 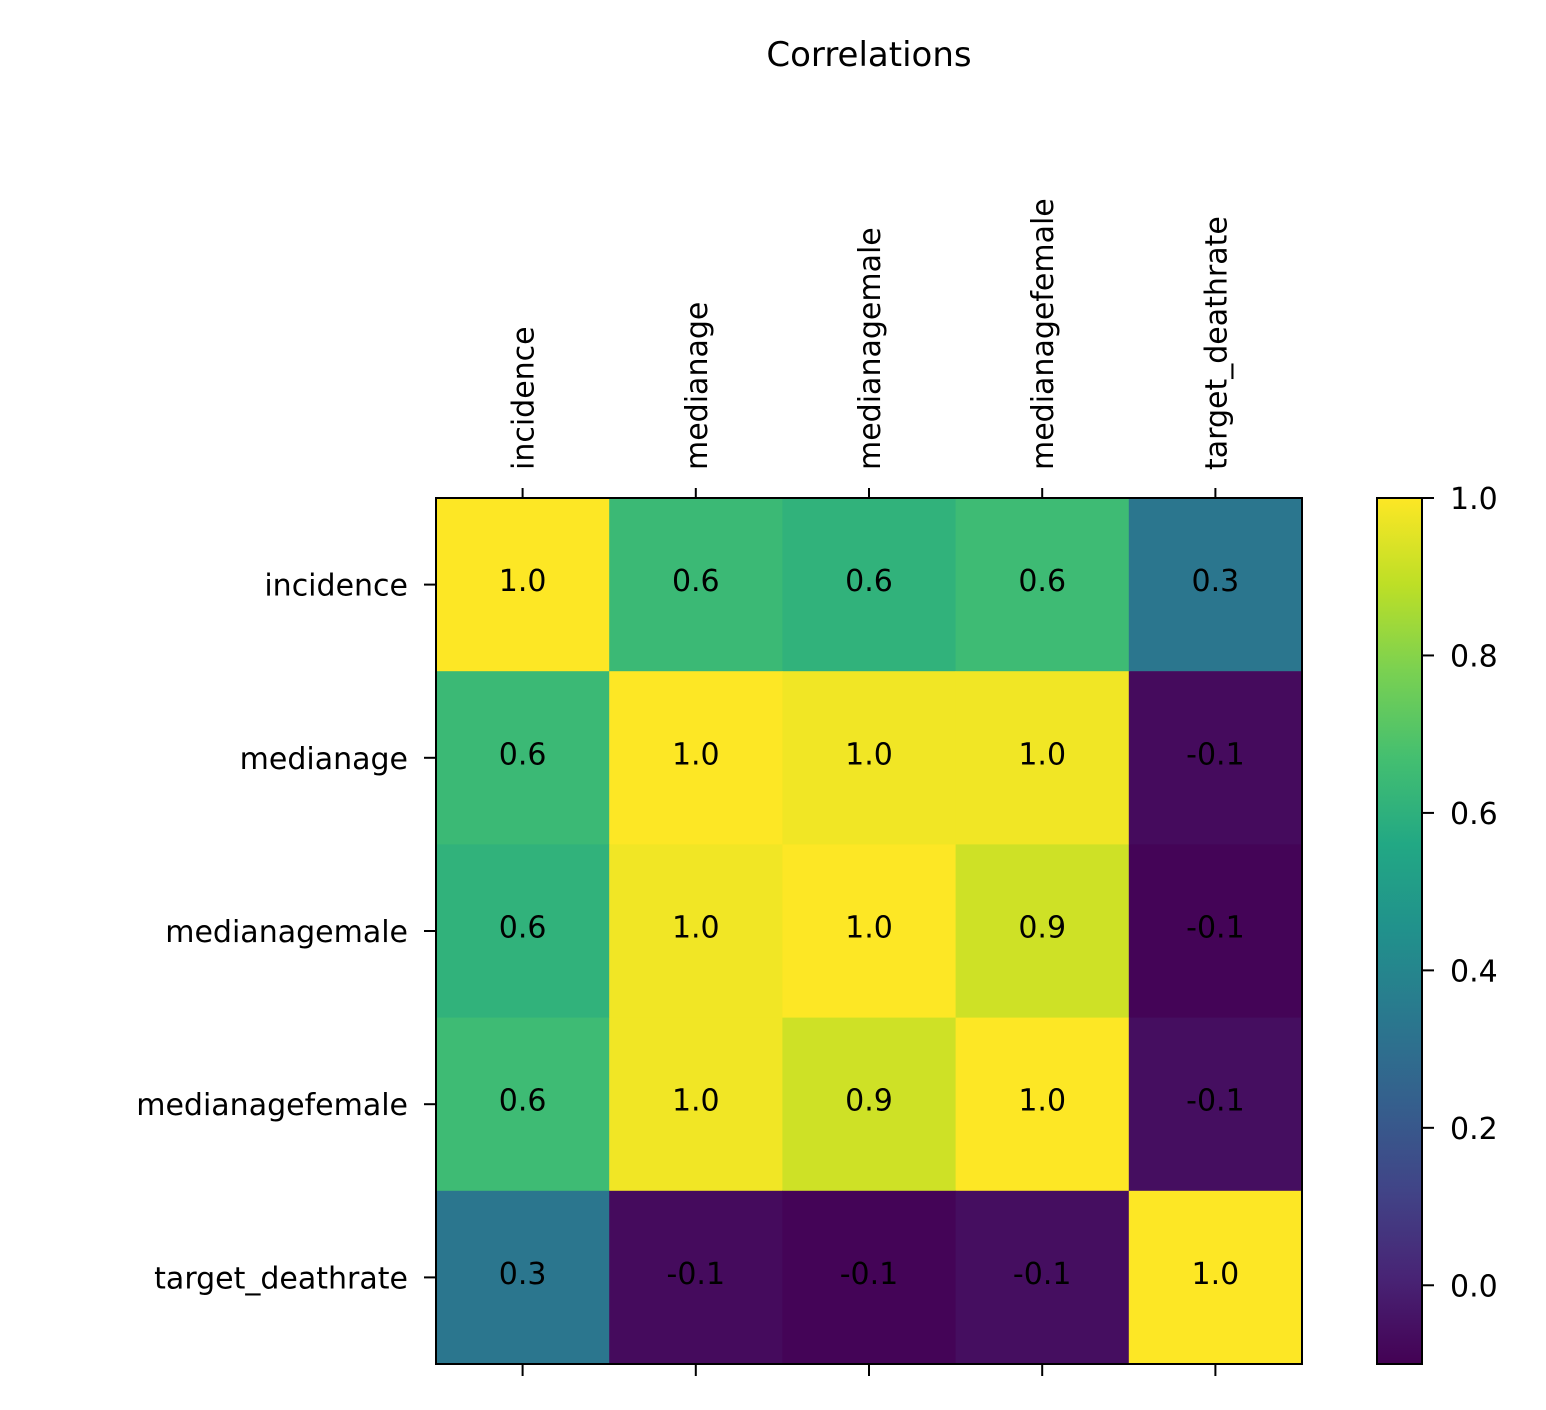 What do you see at coordinates (1042, 1274) in the screenshot?
I see `cell-label-4-3: -0.1` at bounding box center [1042, 1274].